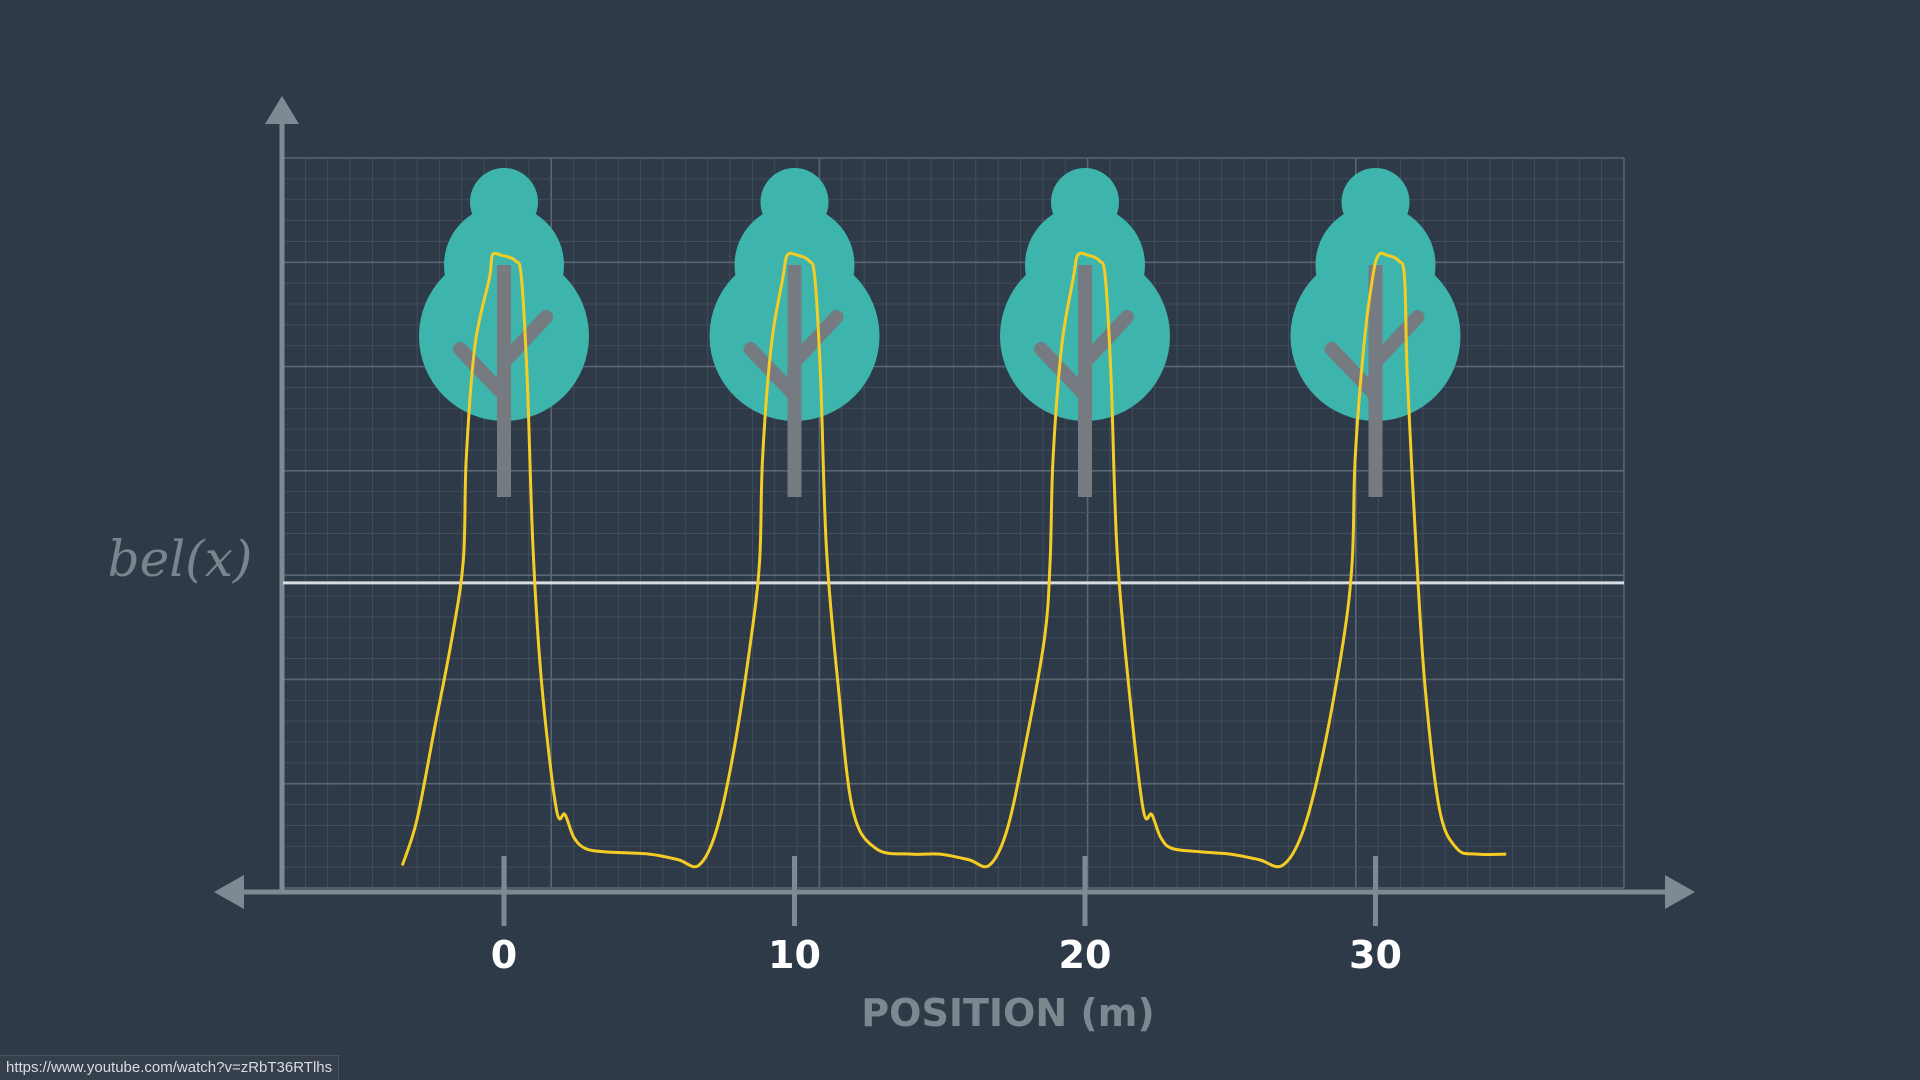  I want to click on x-tick-label: 30, so click(1375, 955).